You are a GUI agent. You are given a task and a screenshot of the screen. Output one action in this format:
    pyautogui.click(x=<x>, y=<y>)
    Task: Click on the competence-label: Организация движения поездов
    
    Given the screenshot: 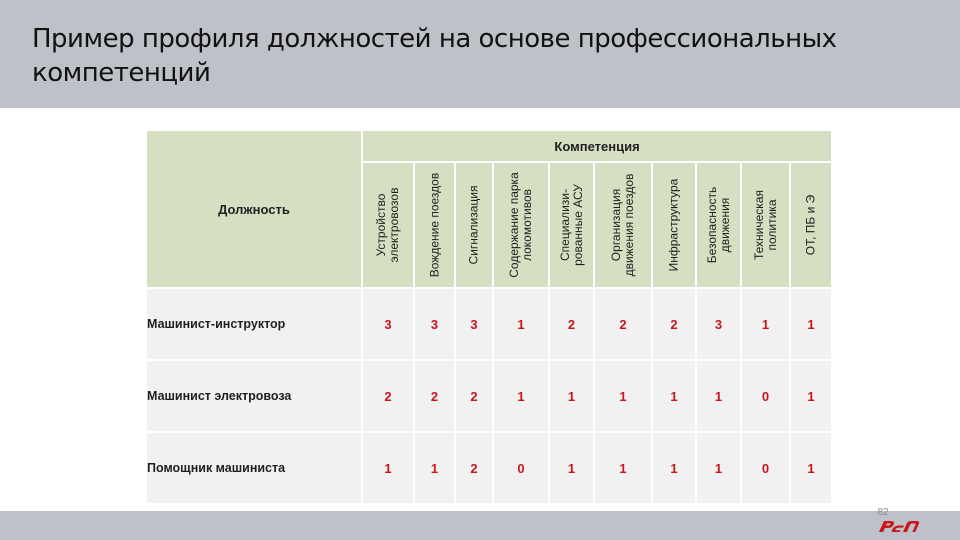 What is the action you would take?
    pyautogui.click(x=622, y=225)
    